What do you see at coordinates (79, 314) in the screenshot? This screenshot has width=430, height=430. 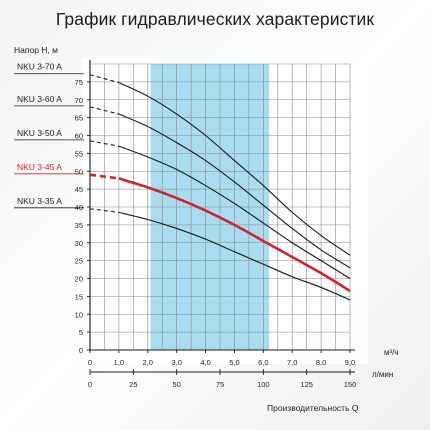 I see `y-tick-label: 10` at bounding box center [79, 314].